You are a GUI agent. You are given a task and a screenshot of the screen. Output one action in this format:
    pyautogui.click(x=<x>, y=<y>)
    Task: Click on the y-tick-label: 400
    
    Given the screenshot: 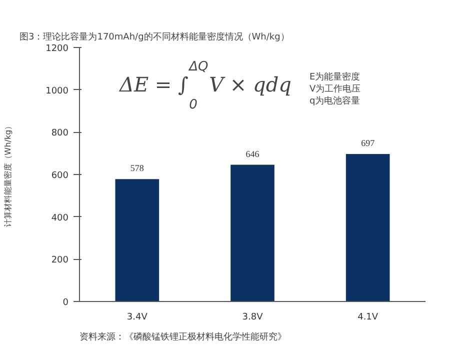 What is the action you would take?
    pyautogui.click(x=60, y=218)
    